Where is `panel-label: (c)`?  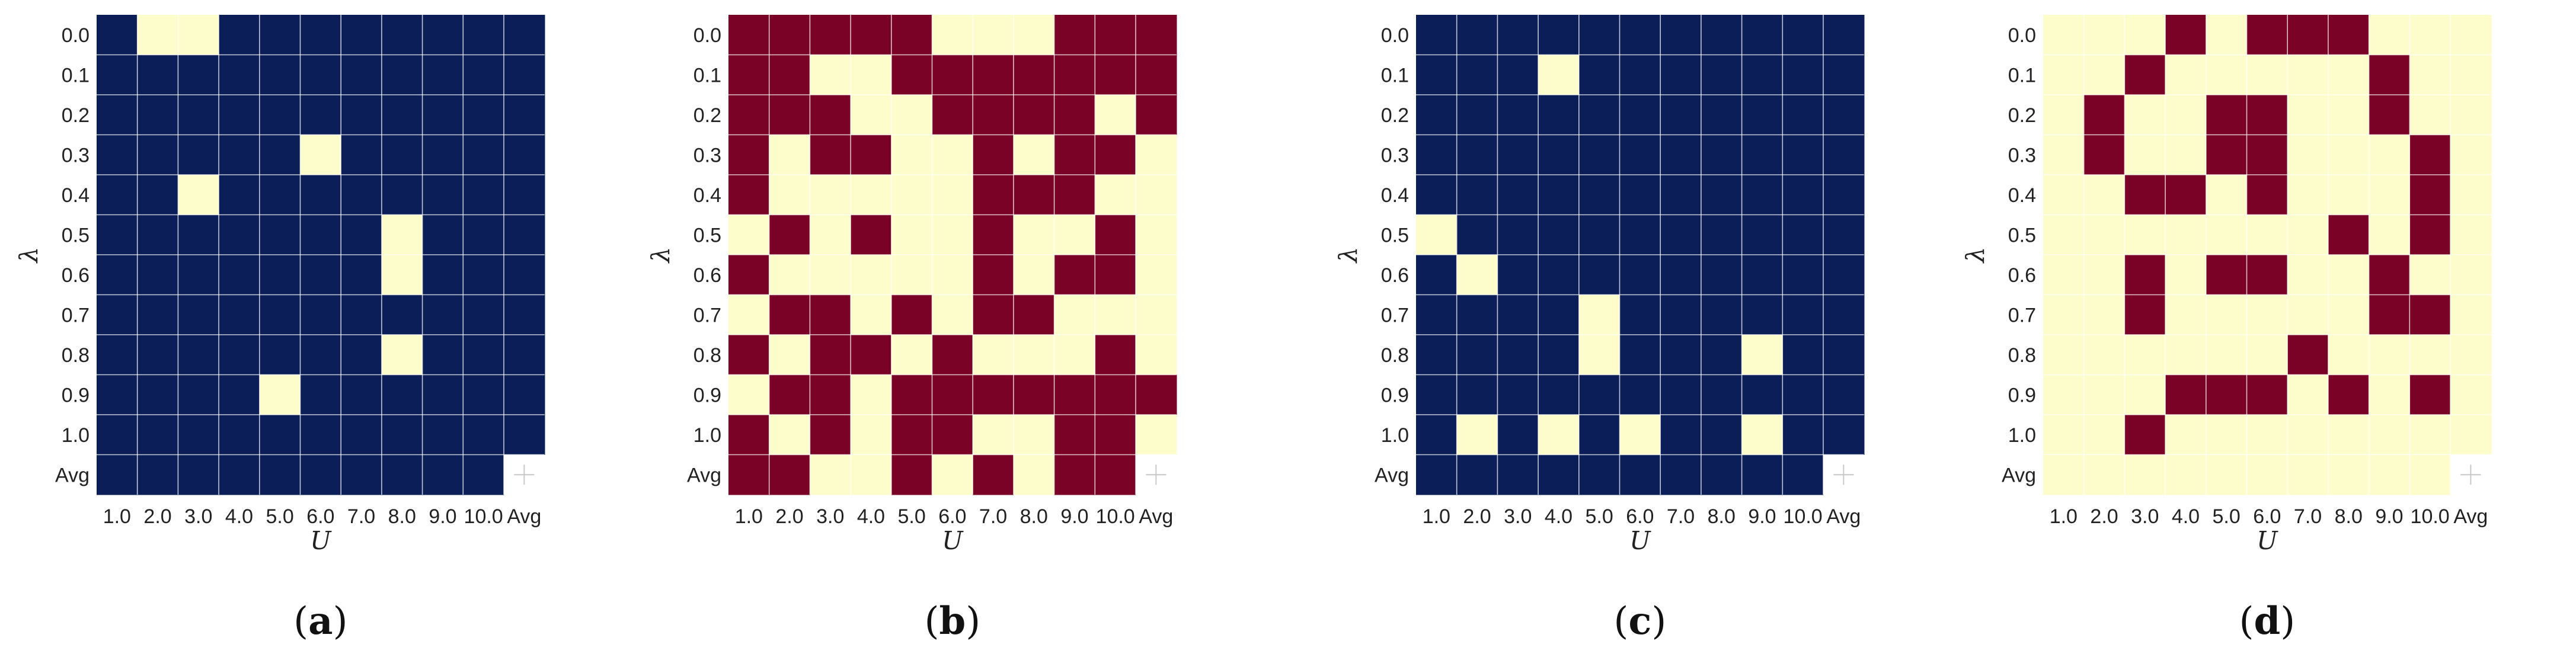 panel-label: (c) is located at coordinates (1639, 621).